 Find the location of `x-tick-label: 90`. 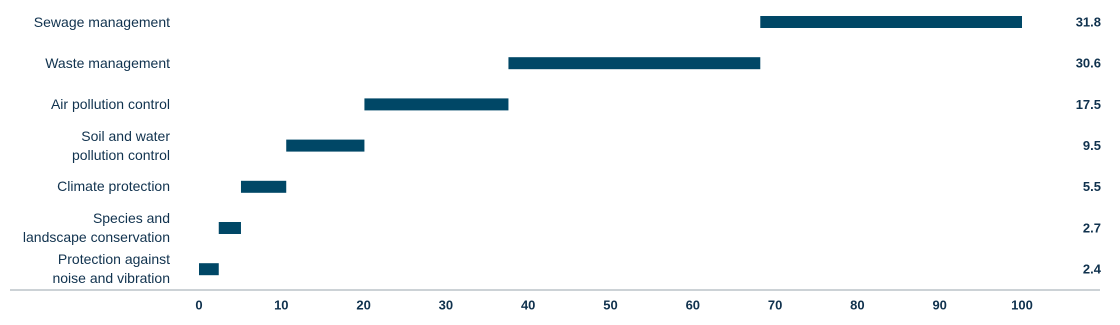

x-tick-label: 90 is located at coordinates (939, 304).